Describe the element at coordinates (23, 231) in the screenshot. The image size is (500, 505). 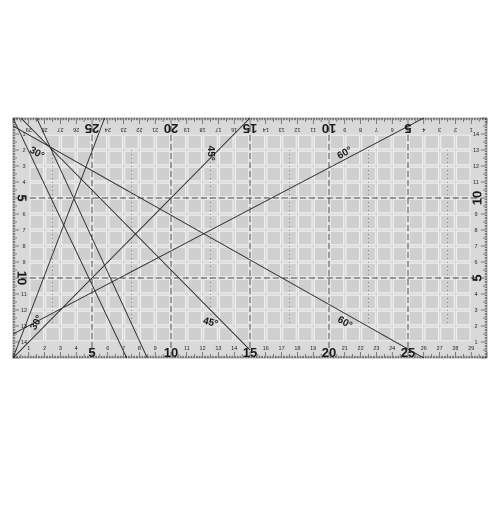
I see `left-small-number: 7` at that location.